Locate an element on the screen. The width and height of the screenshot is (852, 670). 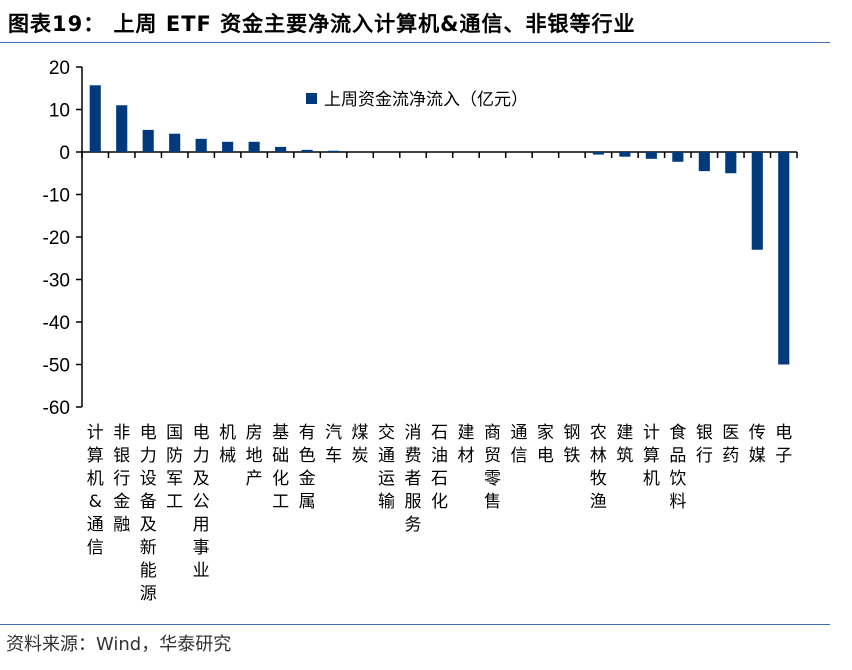
x-tick-label: 商贸零售 is located at coordinates (492, 467).